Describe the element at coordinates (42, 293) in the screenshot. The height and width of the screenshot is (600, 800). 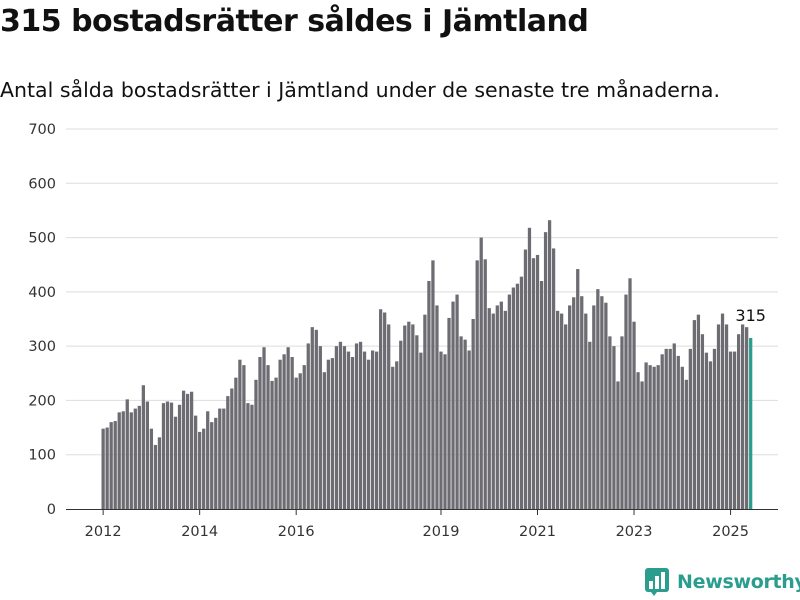
I see `y-tick-label: 400` at that location.